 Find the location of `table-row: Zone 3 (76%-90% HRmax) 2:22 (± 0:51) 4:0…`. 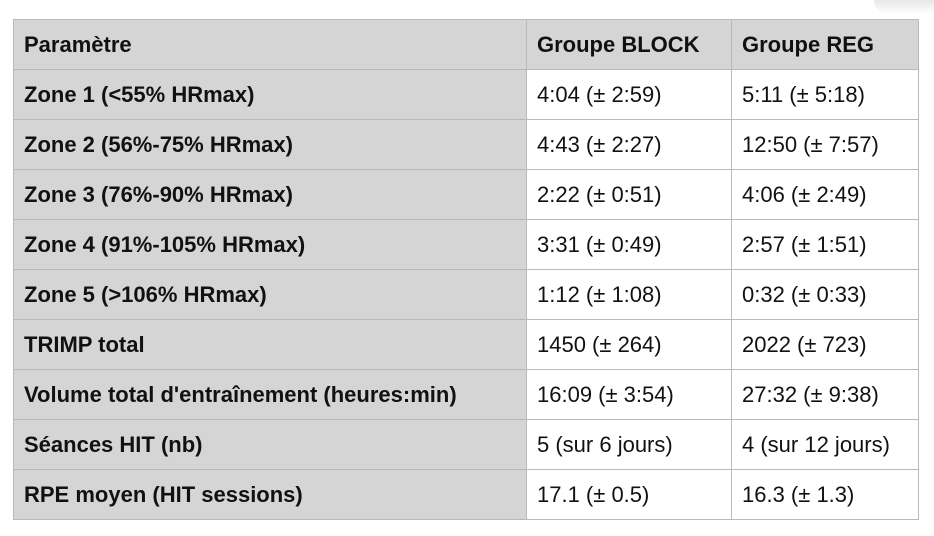

table-row: Zone 3 (76%-90% HRmax) 2:22 (± 0:51) 4:0… is located at coordinates (466, 194).